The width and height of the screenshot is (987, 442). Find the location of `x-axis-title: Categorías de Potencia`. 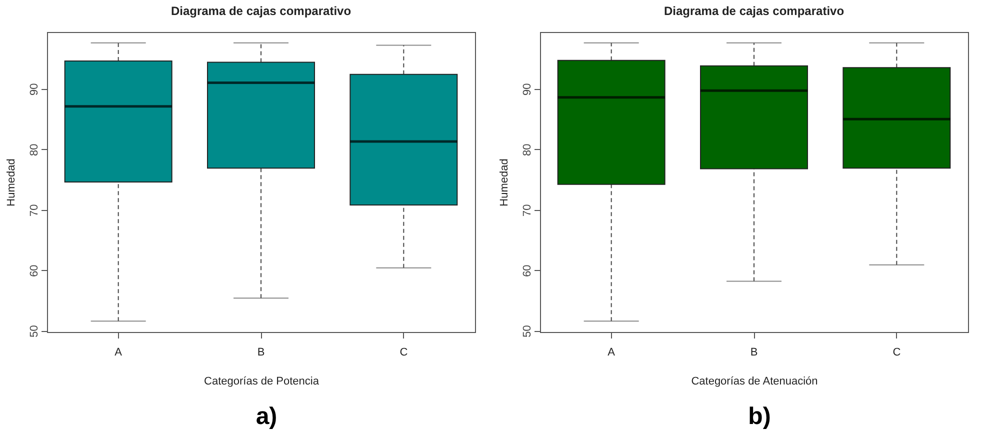

x-axis-title: Categorías de Potencia is located at coordinates (262, 382).